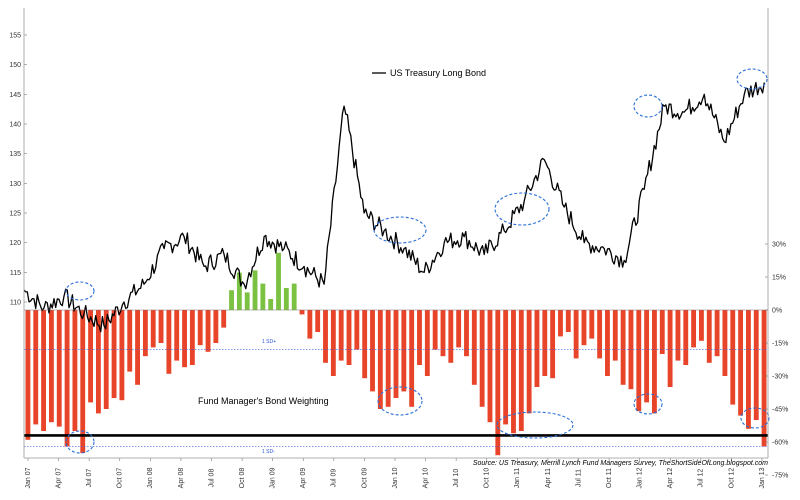  What do you see at coordinates (429, 73) in the screenshot?
I see `line-legend: US Treasury Long Bond` at bounding box center [429, 73].